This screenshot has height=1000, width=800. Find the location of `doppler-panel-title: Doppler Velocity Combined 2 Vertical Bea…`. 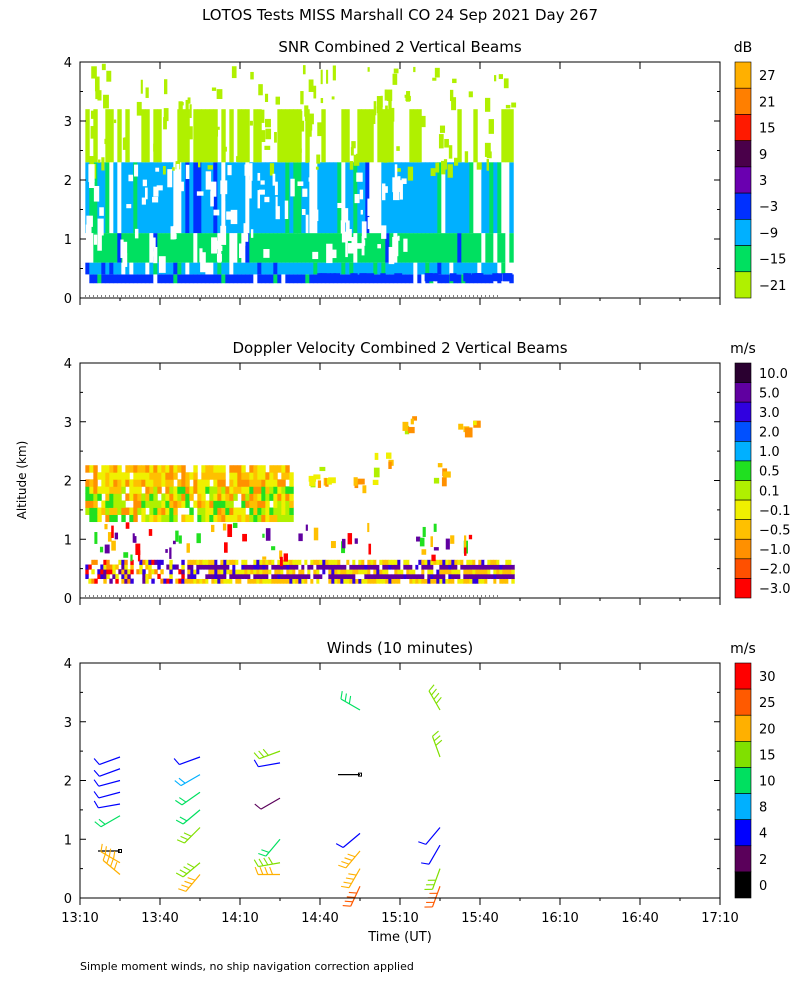

doppler-panel-title: Doppler Velocity Combined 2 Vertical Bea… is located at coordinates (399, 348).